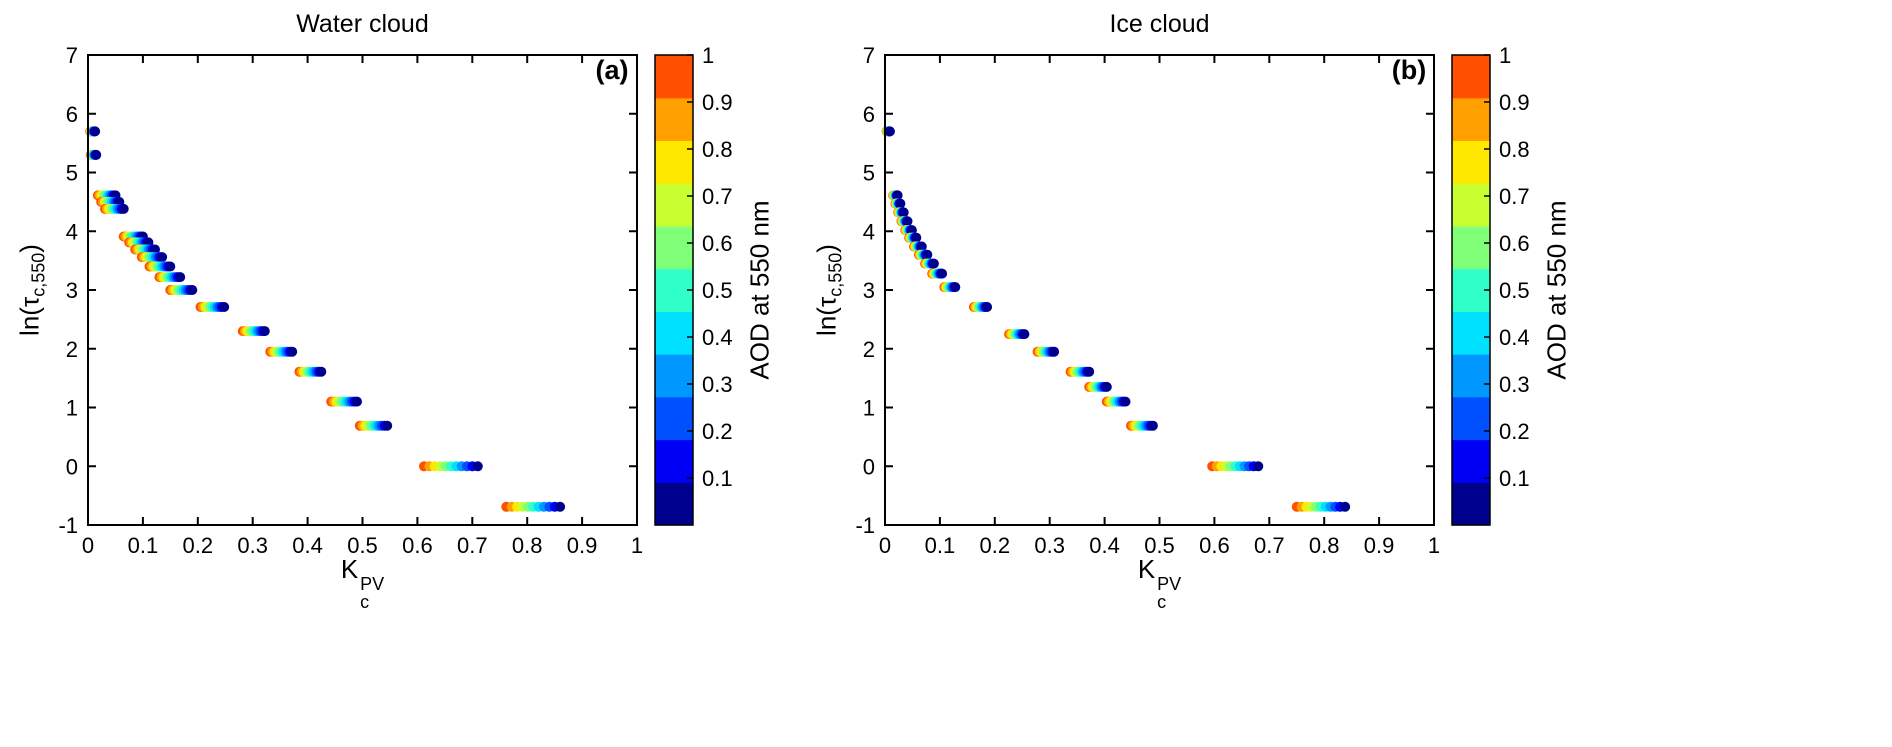  I want to click on panel-a-corner-label: (a), so click(612, 70).